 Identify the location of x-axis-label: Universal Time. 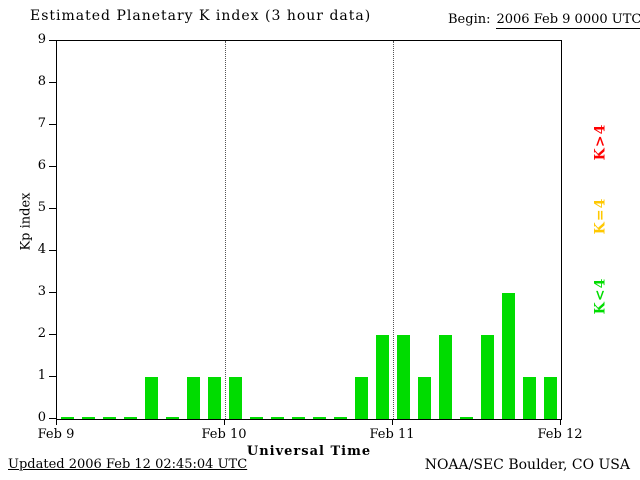
(309, 451).